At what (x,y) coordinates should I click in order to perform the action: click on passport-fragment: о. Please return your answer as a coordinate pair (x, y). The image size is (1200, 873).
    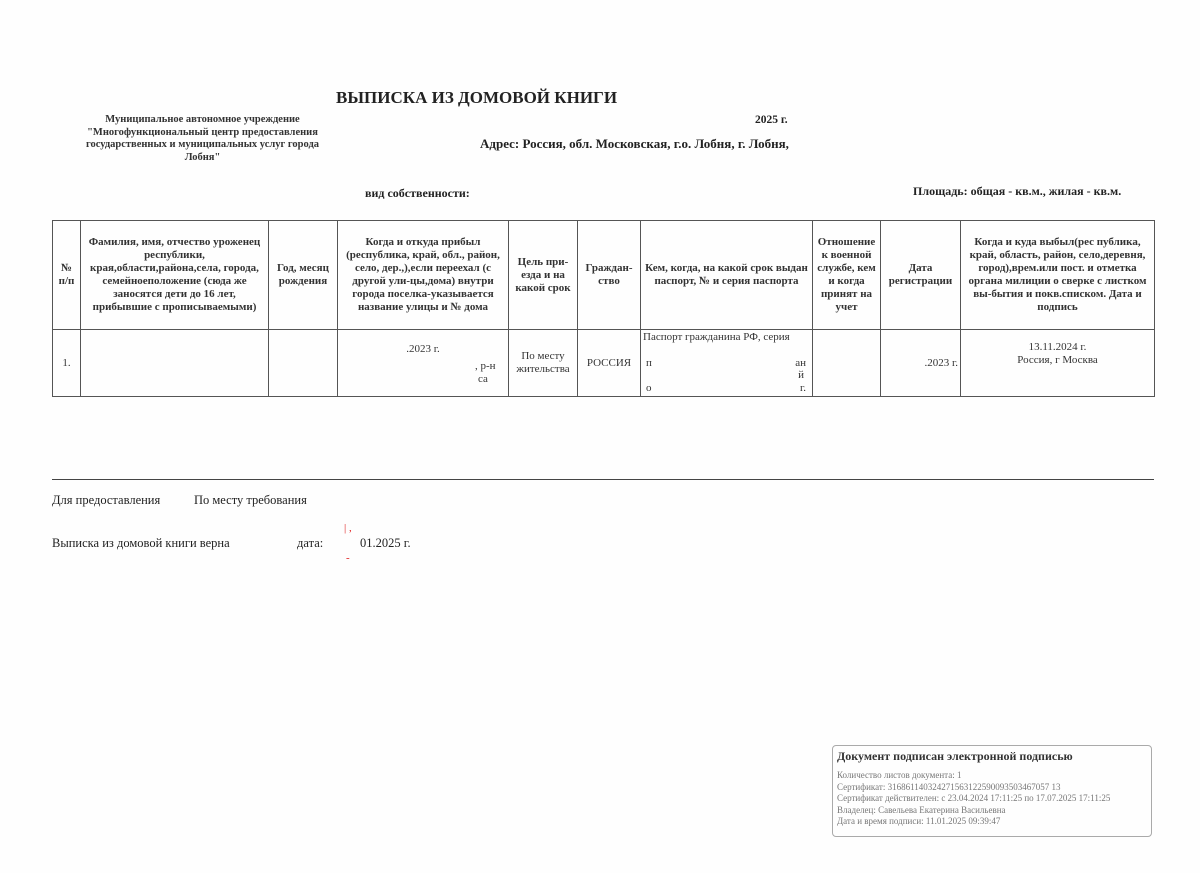
    Looking at the image, I should click on (649, 388).